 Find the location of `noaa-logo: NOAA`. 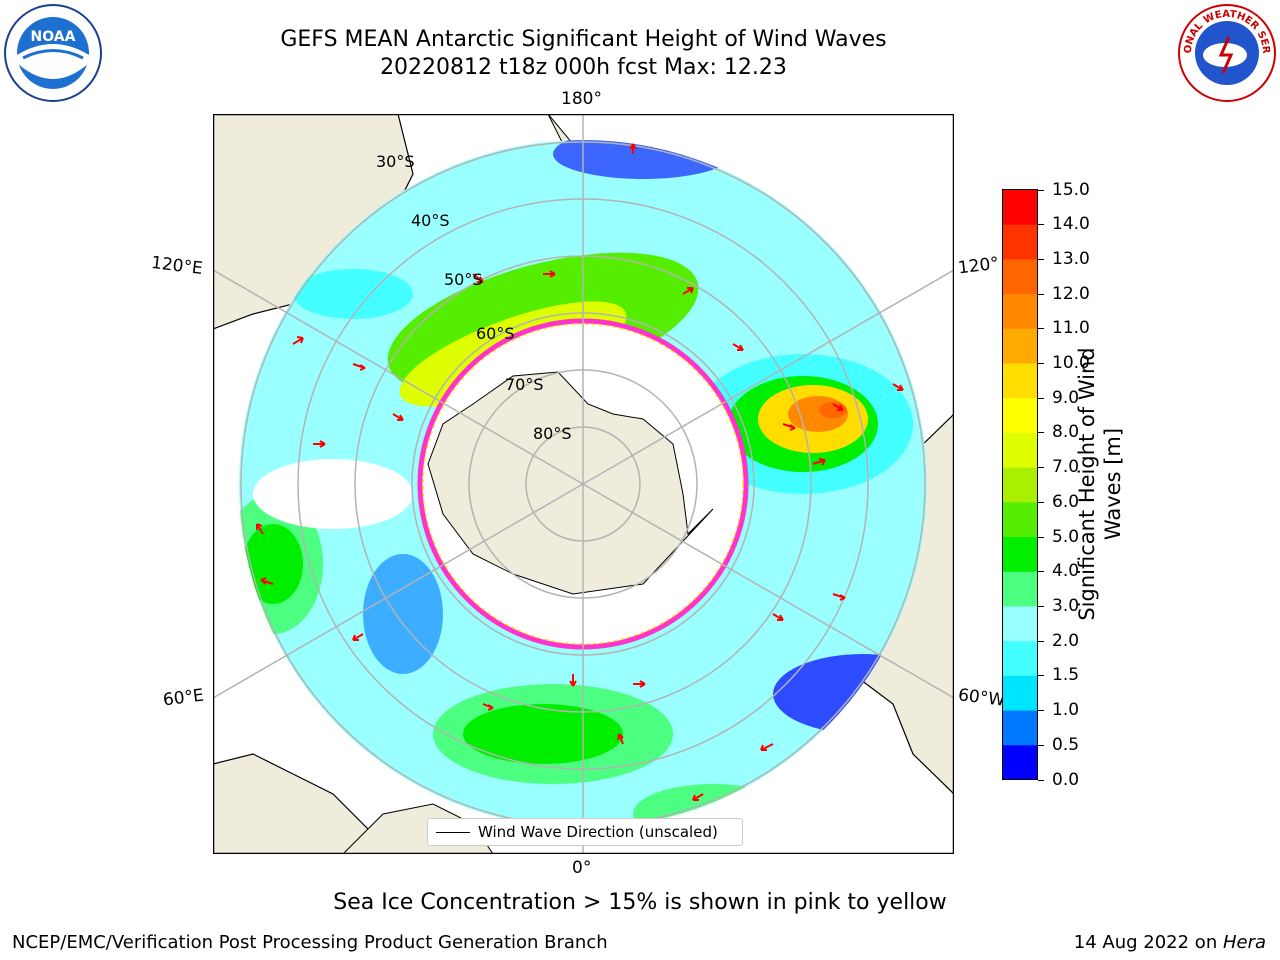

noaa-logo: NOAA is located at coordinates (53, 55).